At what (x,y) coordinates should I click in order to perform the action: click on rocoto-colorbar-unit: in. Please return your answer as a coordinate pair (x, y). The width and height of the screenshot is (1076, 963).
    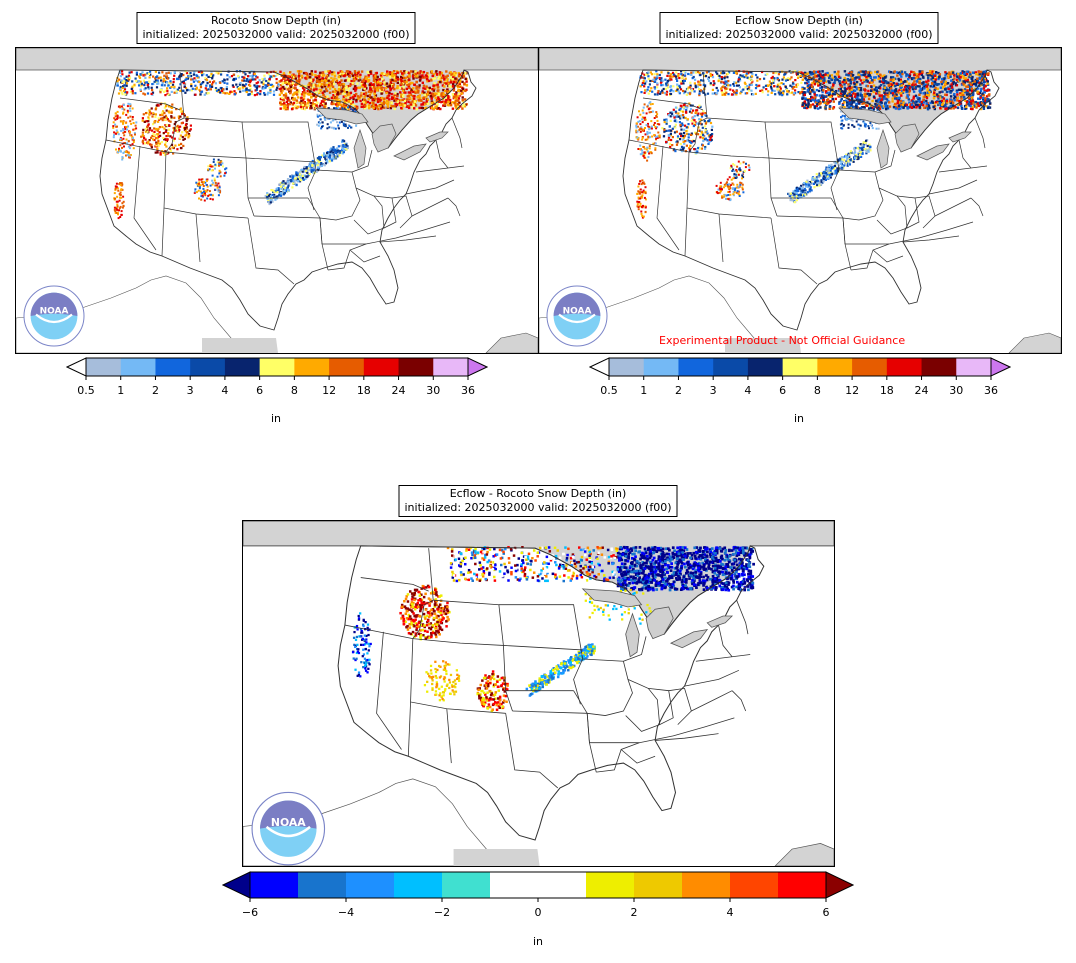
    Looking at the image, I should click on (276, 418).